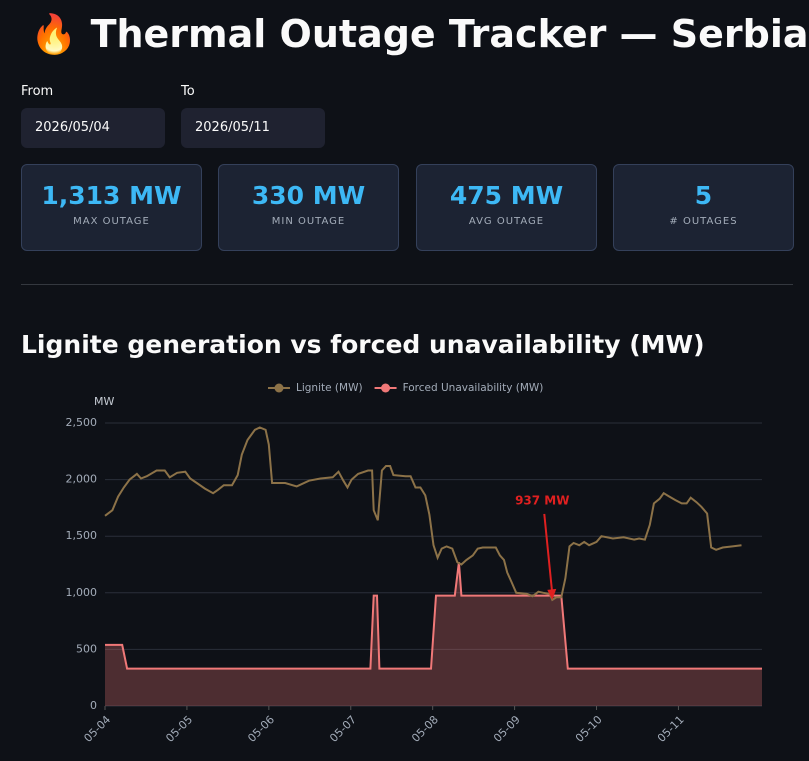 Image resolution: width=809 pixels, height=761 pixels. I want to click on legend-label: Forced Unavailability (MW), so click(473, 388).